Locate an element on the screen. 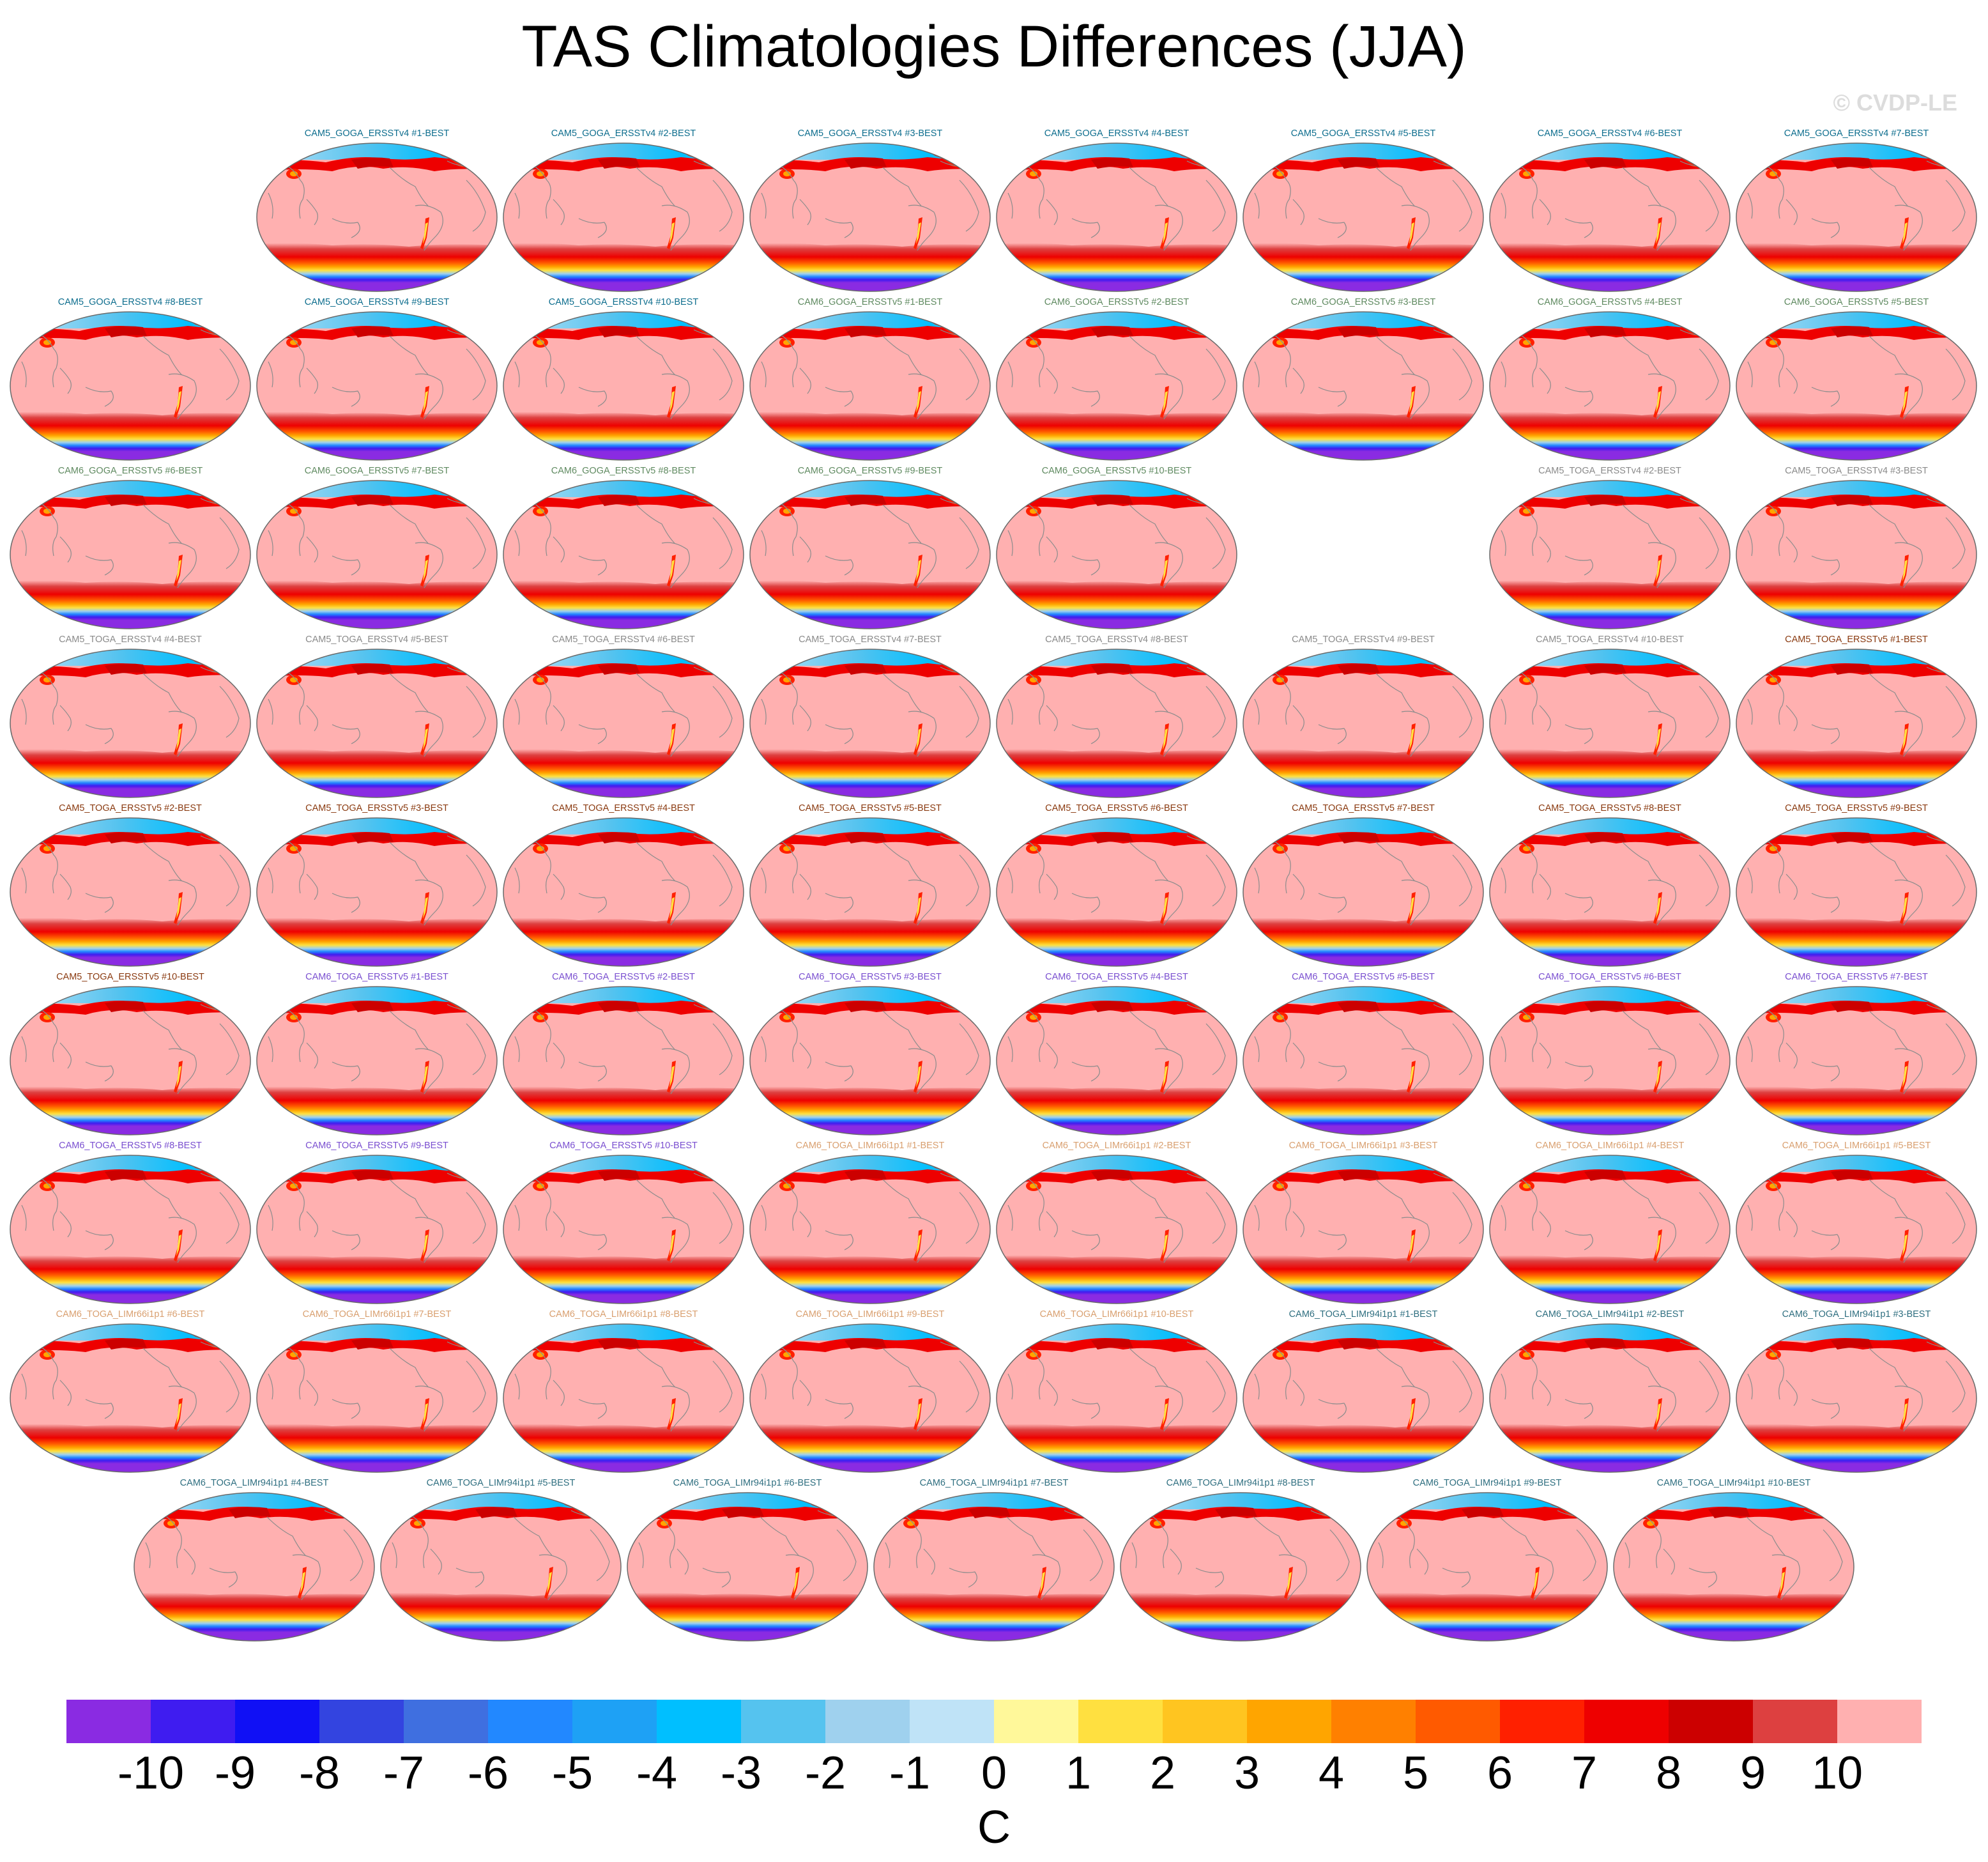  map-panel-label: CAM5_TOGA_ERSSTv5 #4-BEST is located at coordinates (624, 808).